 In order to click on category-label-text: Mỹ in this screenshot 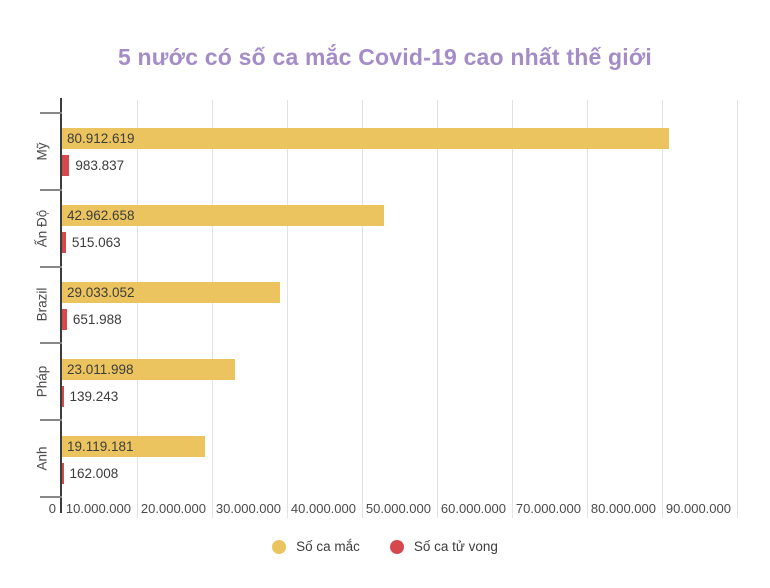, I will do `click(42, 151)`.